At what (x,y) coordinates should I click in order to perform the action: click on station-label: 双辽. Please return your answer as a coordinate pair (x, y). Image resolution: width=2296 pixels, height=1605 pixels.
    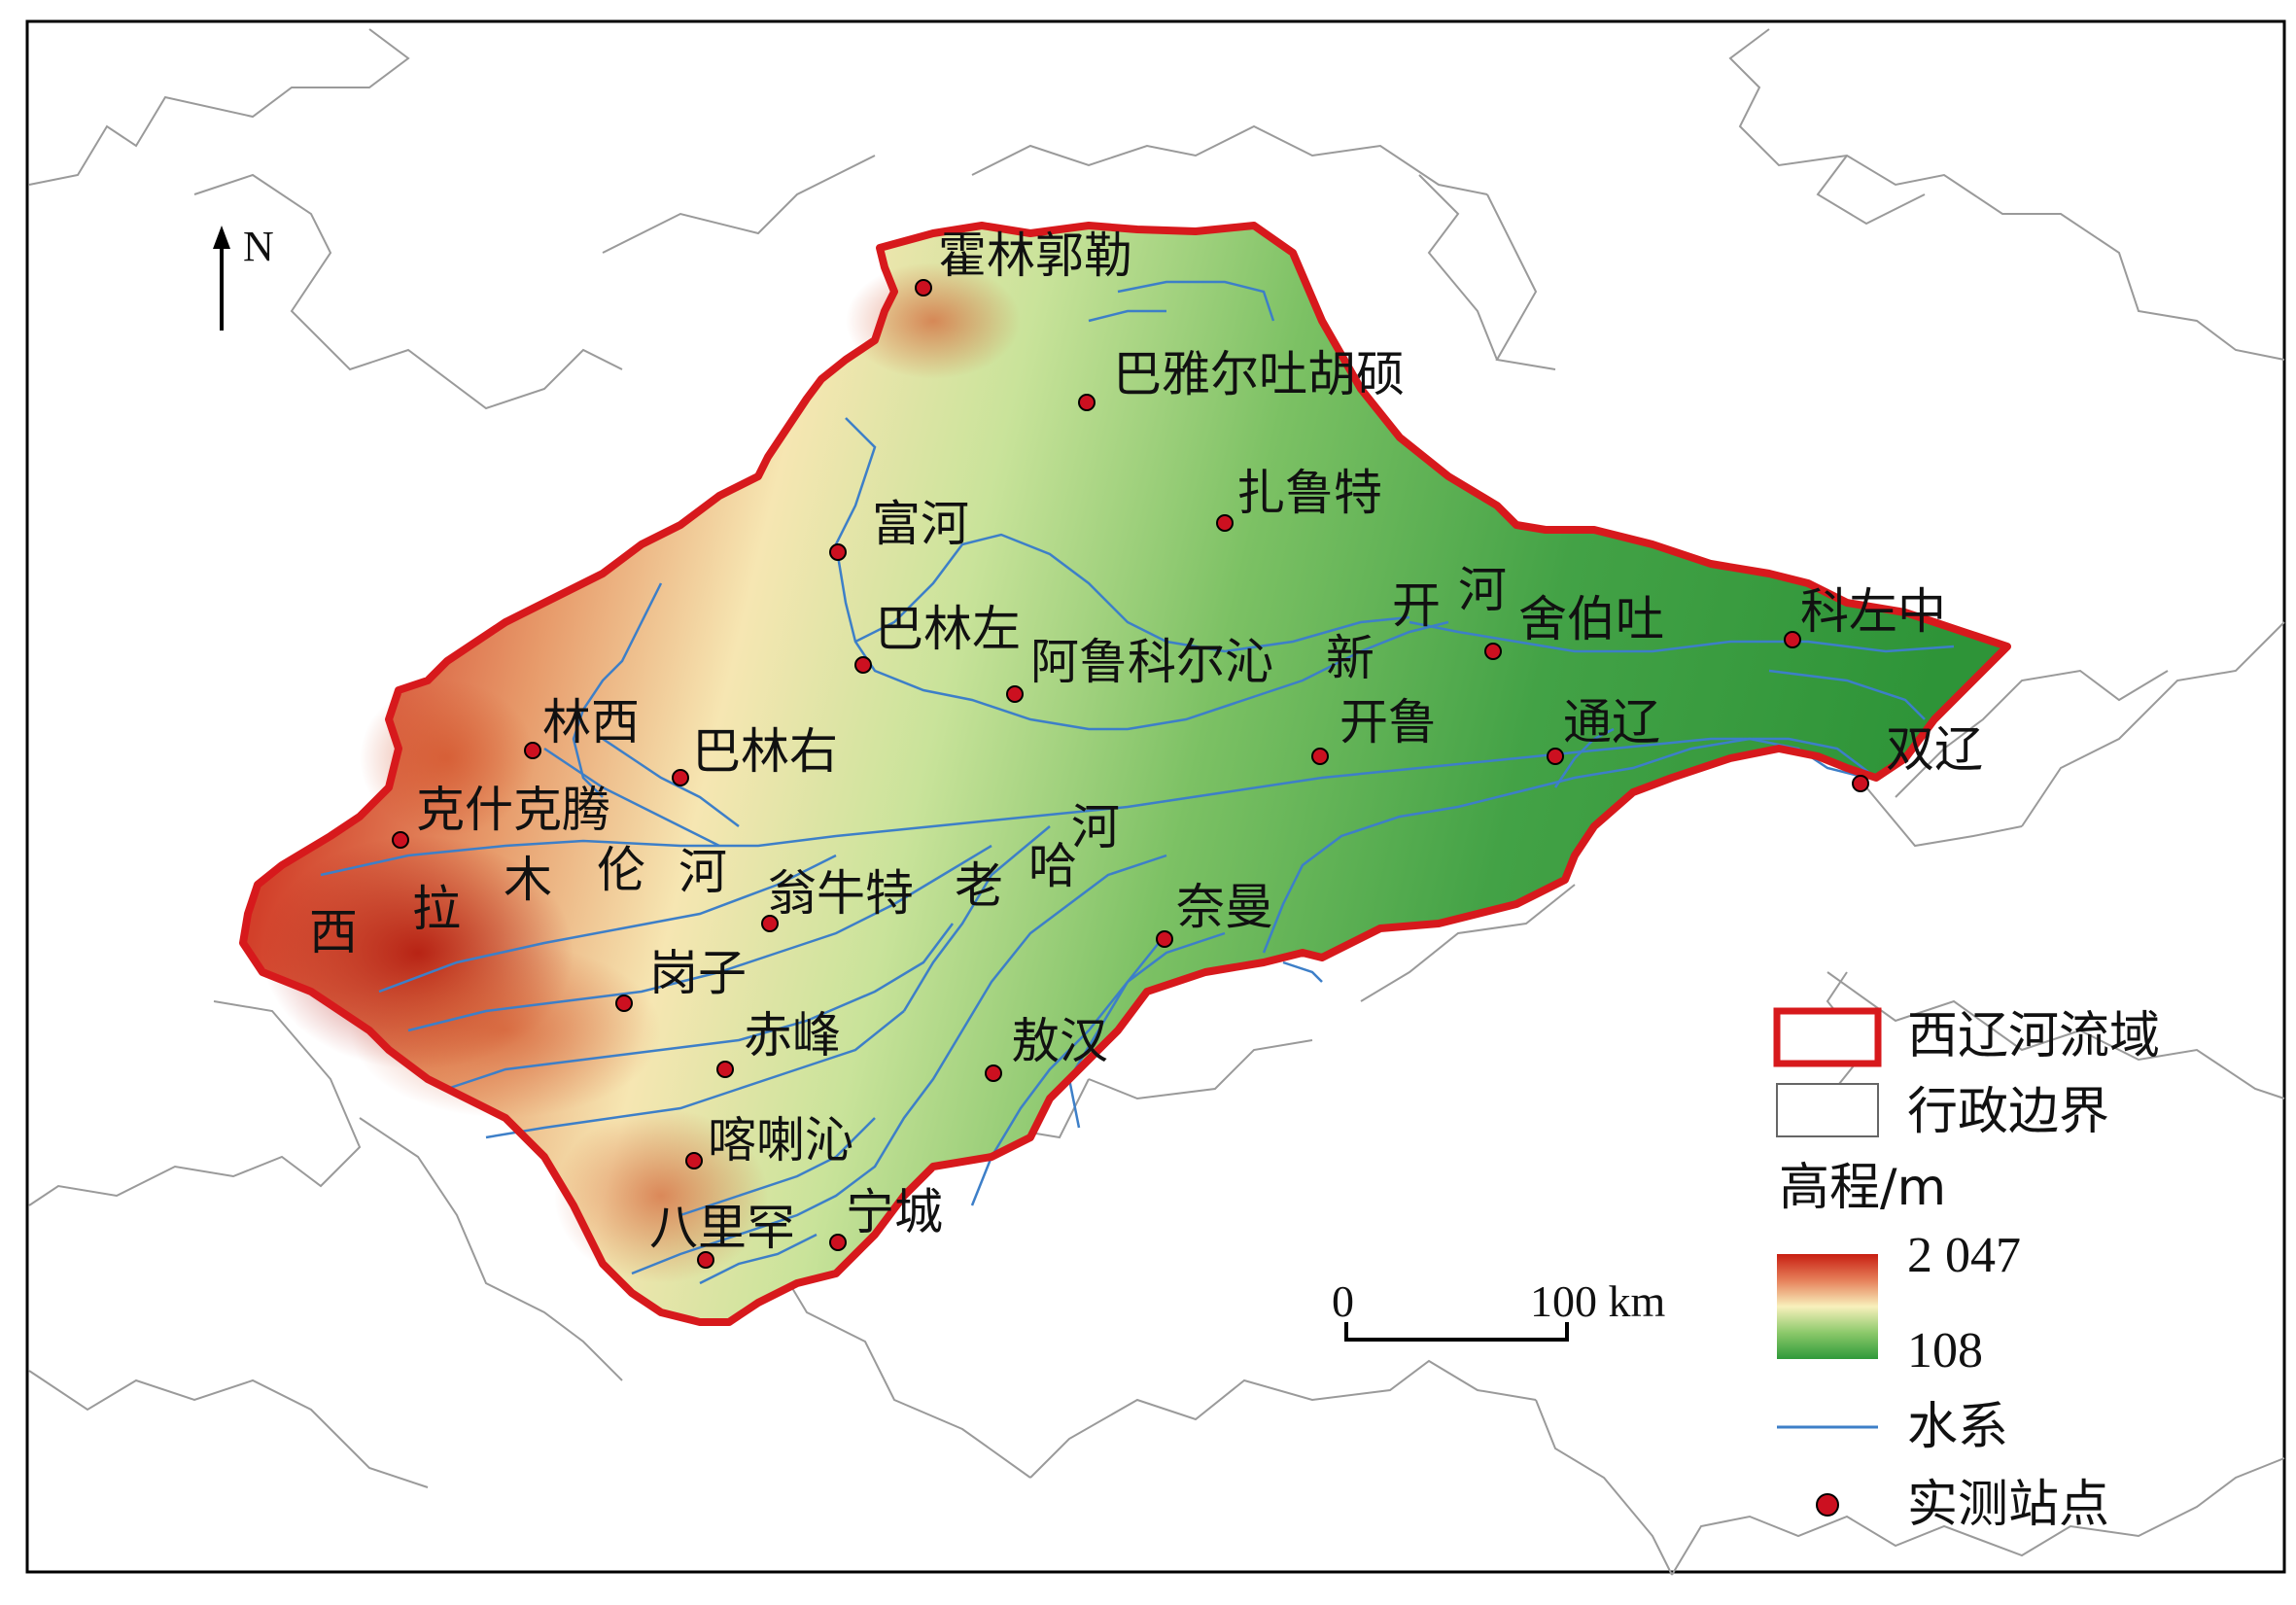
    Looking at the image, I should click on (1934, 749).